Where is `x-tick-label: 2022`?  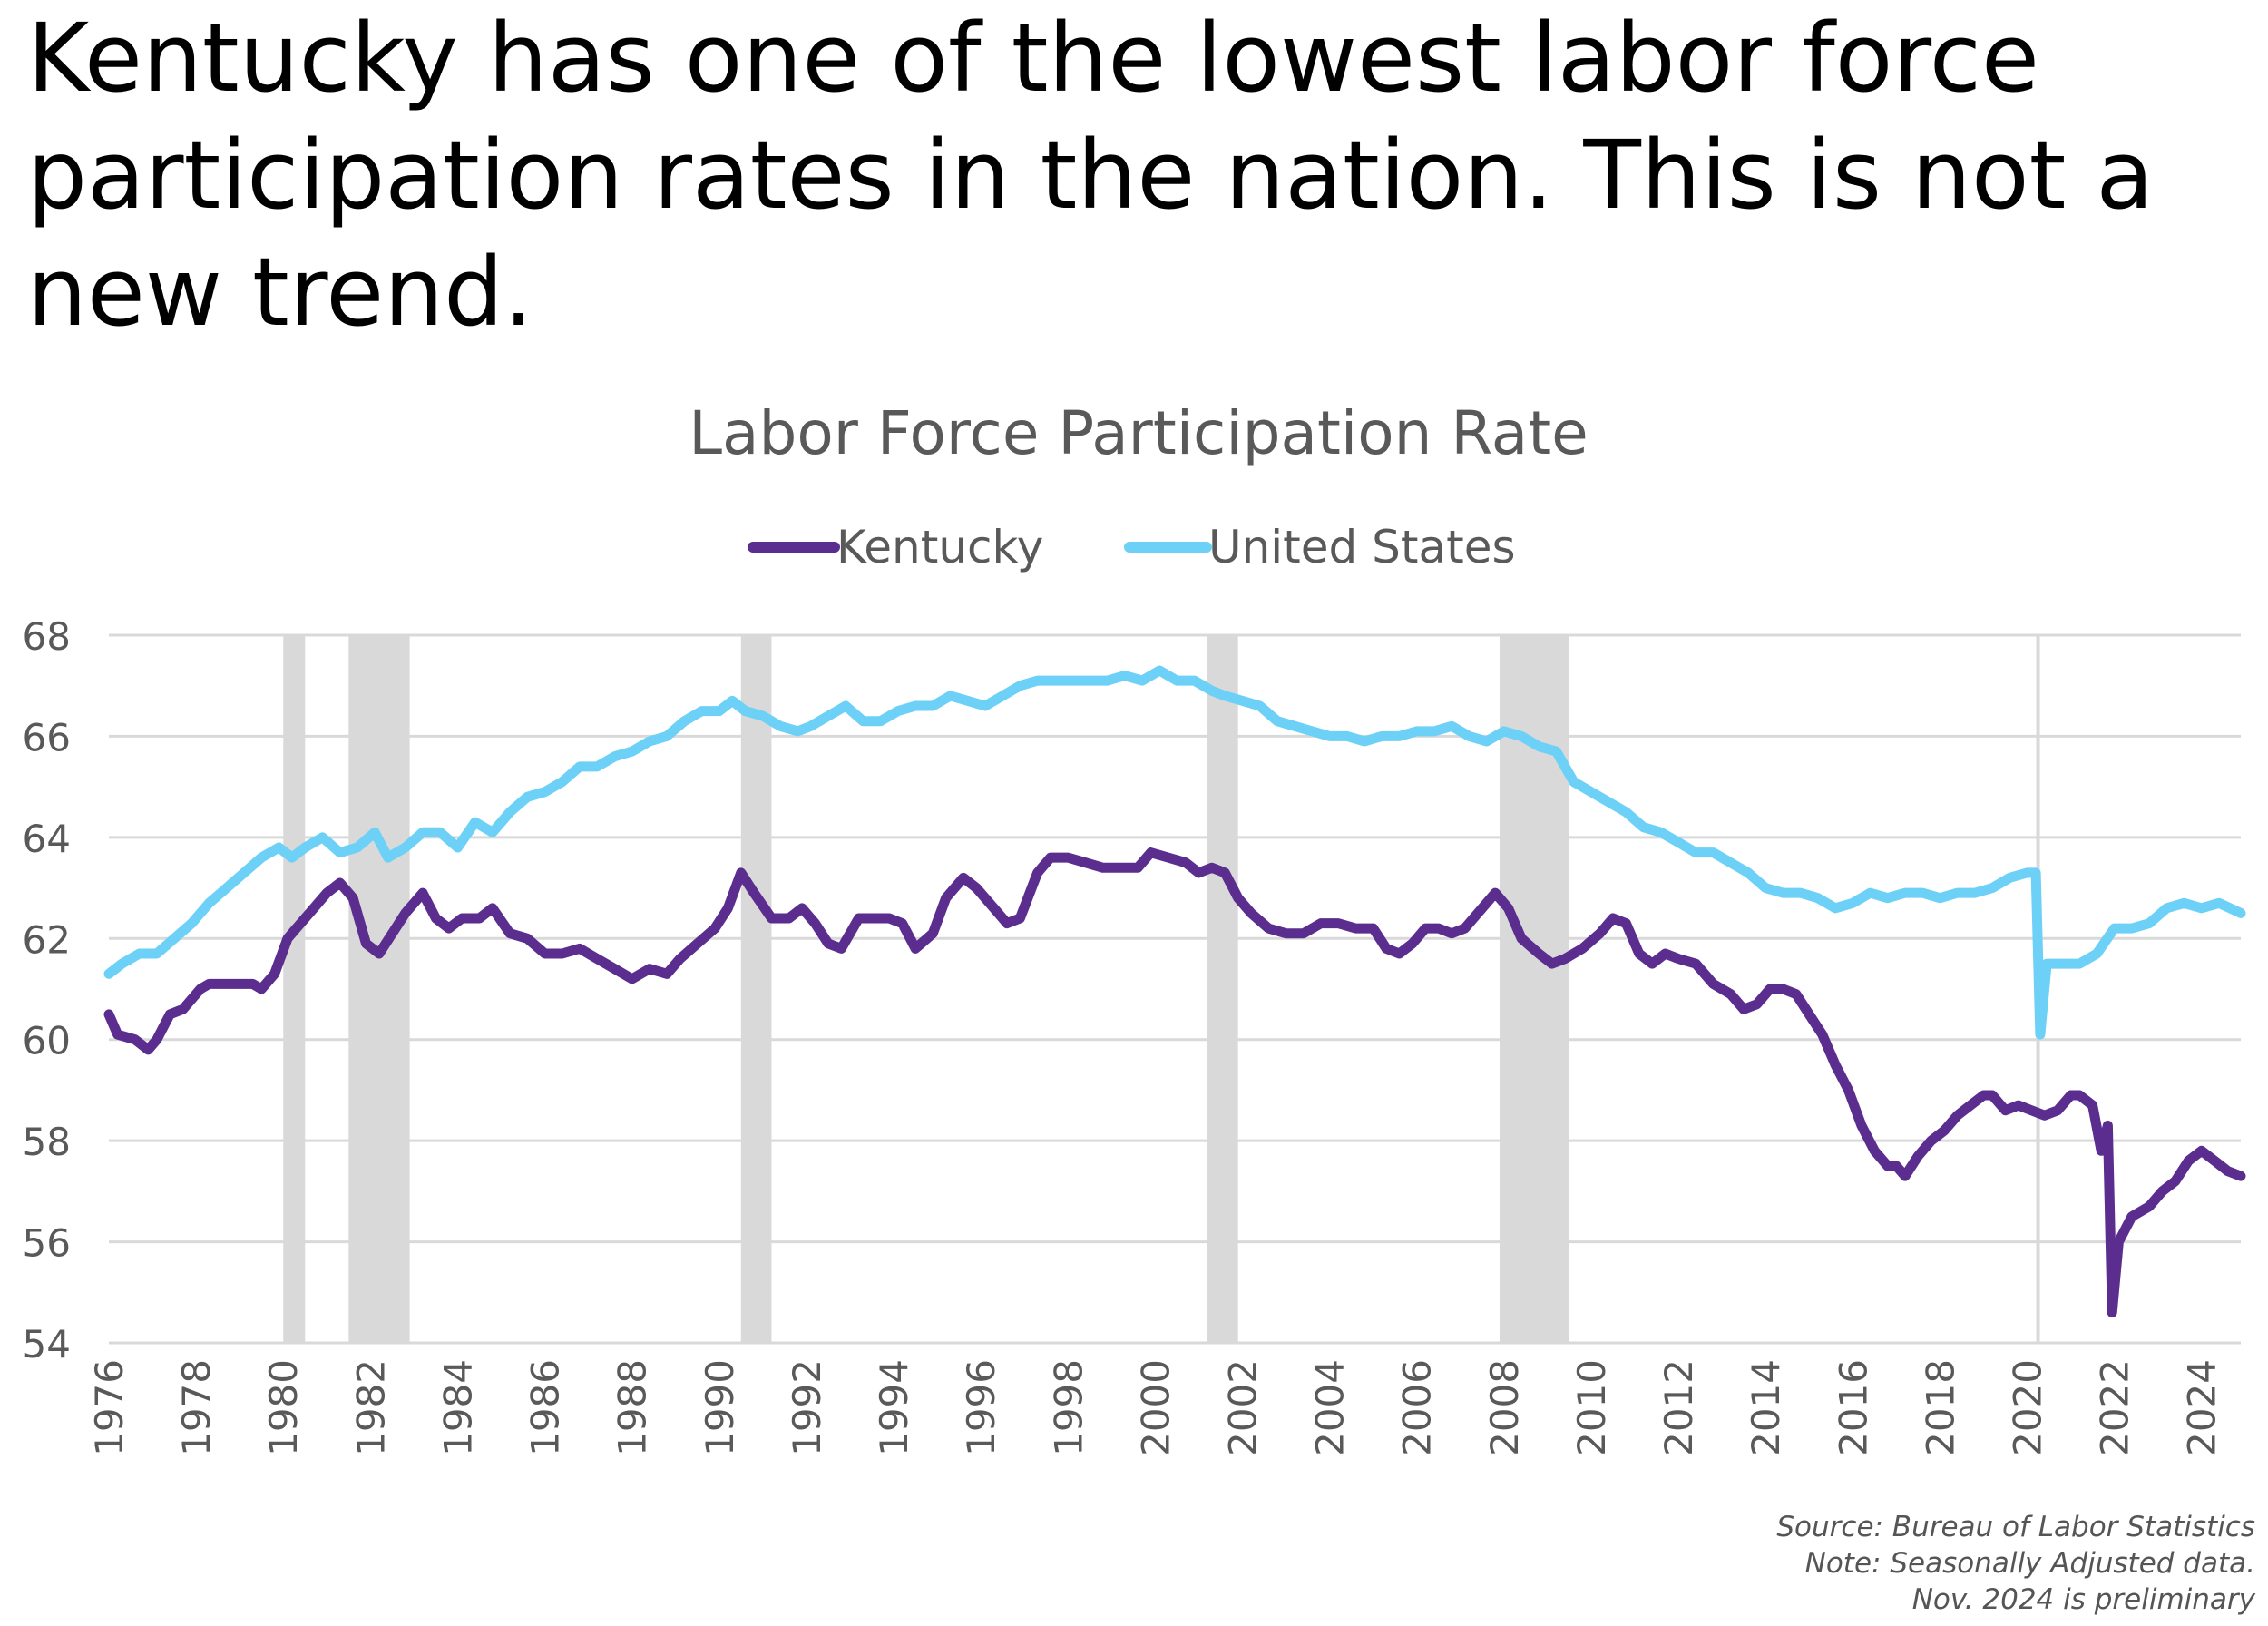
x-tick-label: 2022 is located at coordinates (2115, 1407).